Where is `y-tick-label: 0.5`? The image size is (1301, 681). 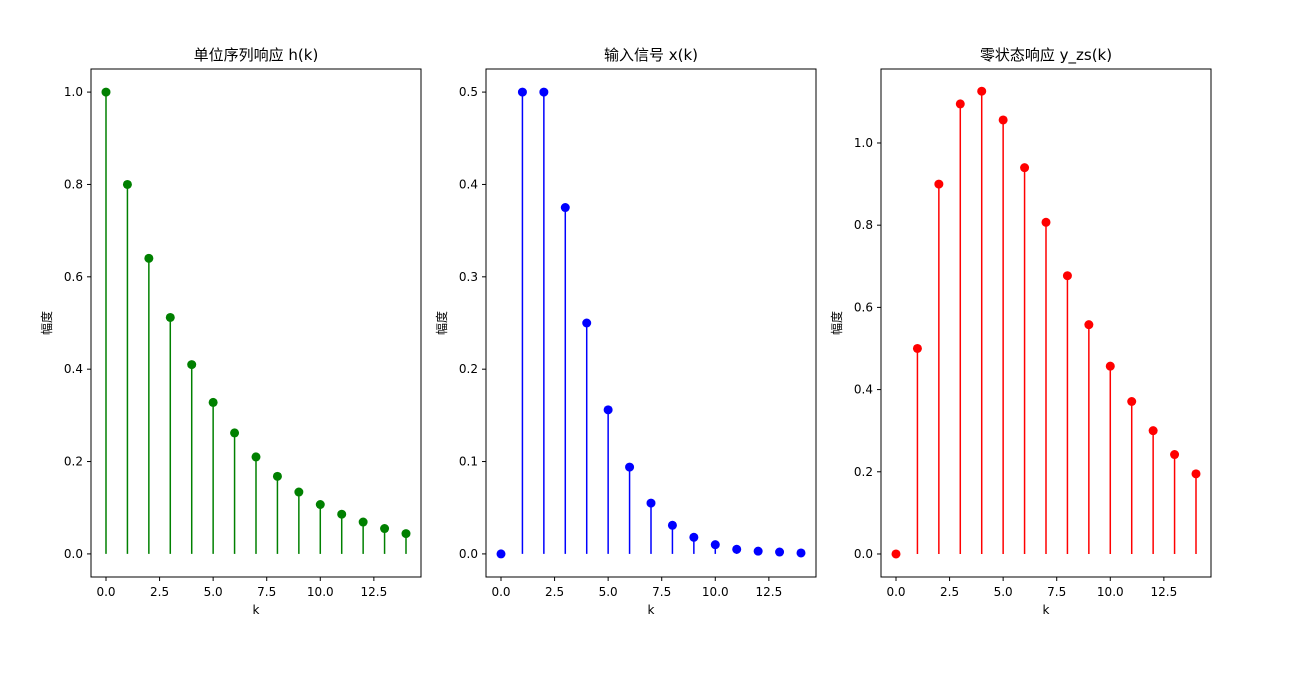
y-tick-label: 0.5 is located at coordinates (468, 92).